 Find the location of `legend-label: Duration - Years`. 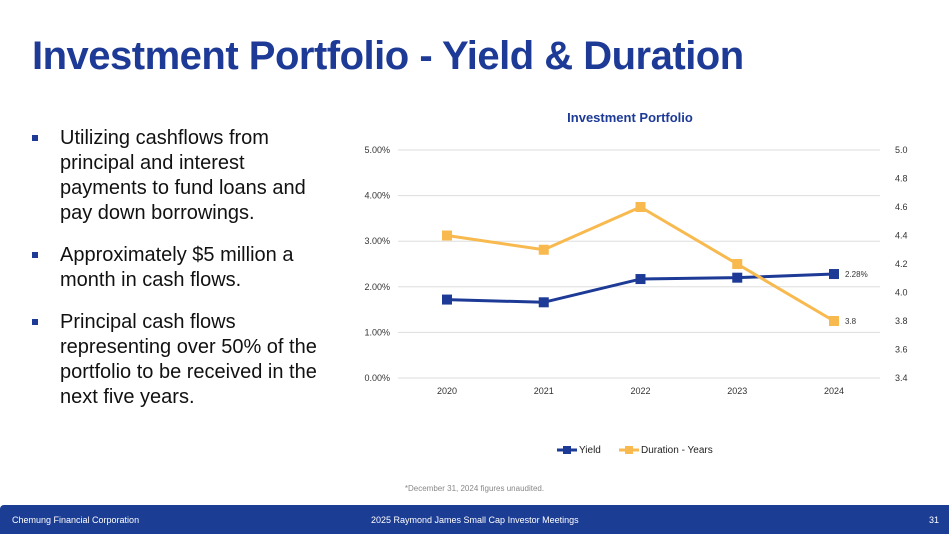

legend-label: Duration - Years is located at coordinates (677, 450).